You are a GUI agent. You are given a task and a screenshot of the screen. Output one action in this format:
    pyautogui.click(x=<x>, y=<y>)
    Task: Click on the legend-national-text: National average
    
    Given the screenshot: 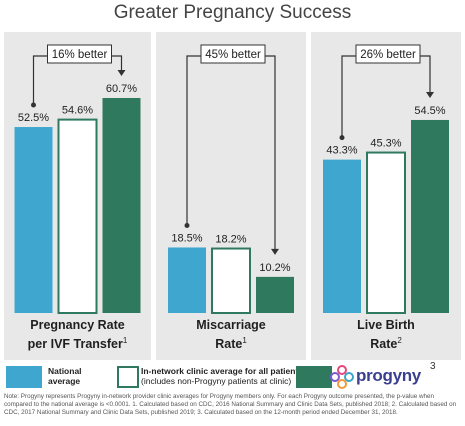 What is the action you would take?
    pyautogui.click(x=65, y=376)
    